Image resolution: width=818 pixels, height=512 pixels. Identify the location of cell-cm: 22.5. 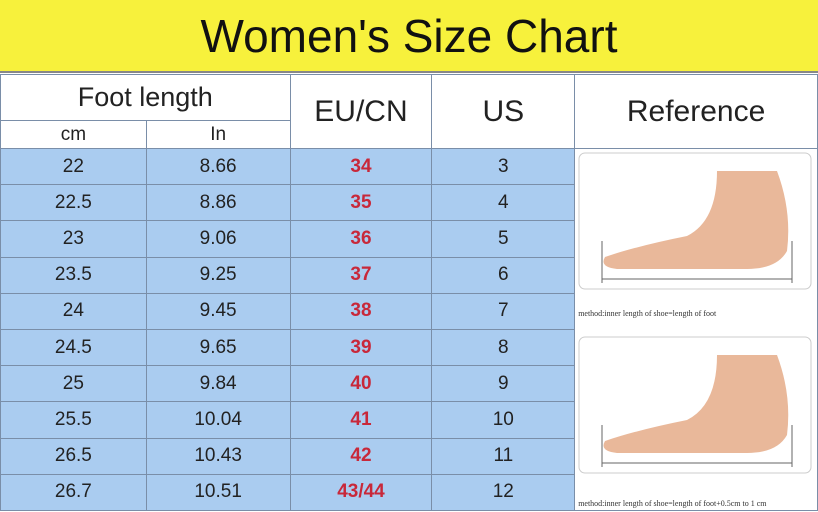
(73, 203).